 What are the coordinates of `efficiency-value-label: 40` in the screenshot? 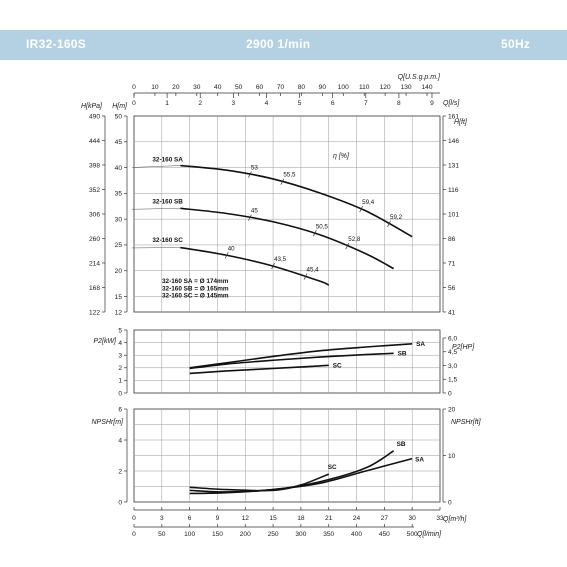 It's located at (231, 248).